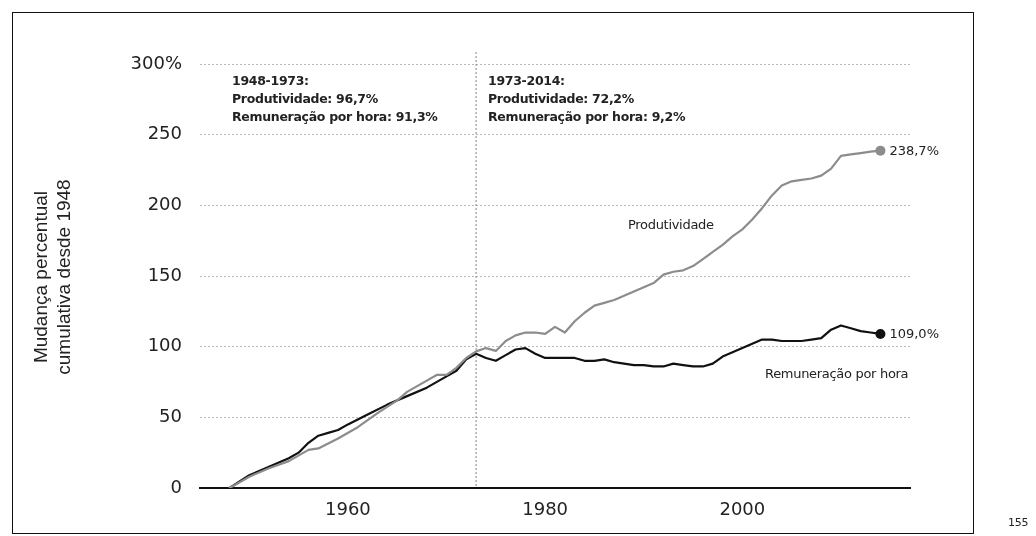 The image size is (1036, 536). Describe the element at coordinates (914, 334) in the screenshot. I see `data-label: 109,0%` at that location.